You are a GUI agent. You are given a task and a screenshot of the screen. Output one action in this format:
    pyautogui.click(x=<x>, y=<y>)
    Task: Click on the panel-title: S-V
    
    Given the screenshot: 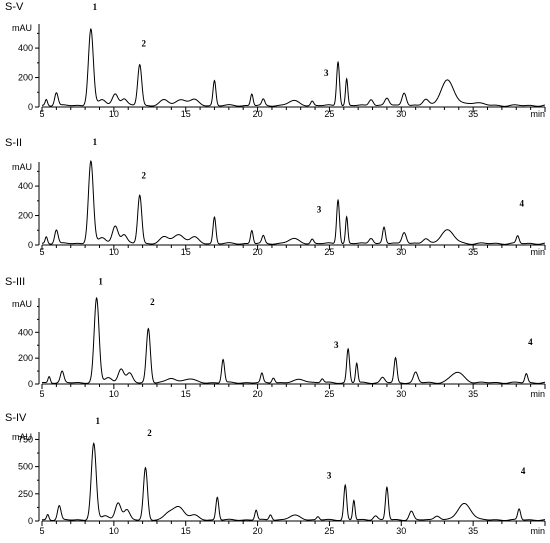 What is the action you would take?
    pyautogui.click(x=14, y=7)
    